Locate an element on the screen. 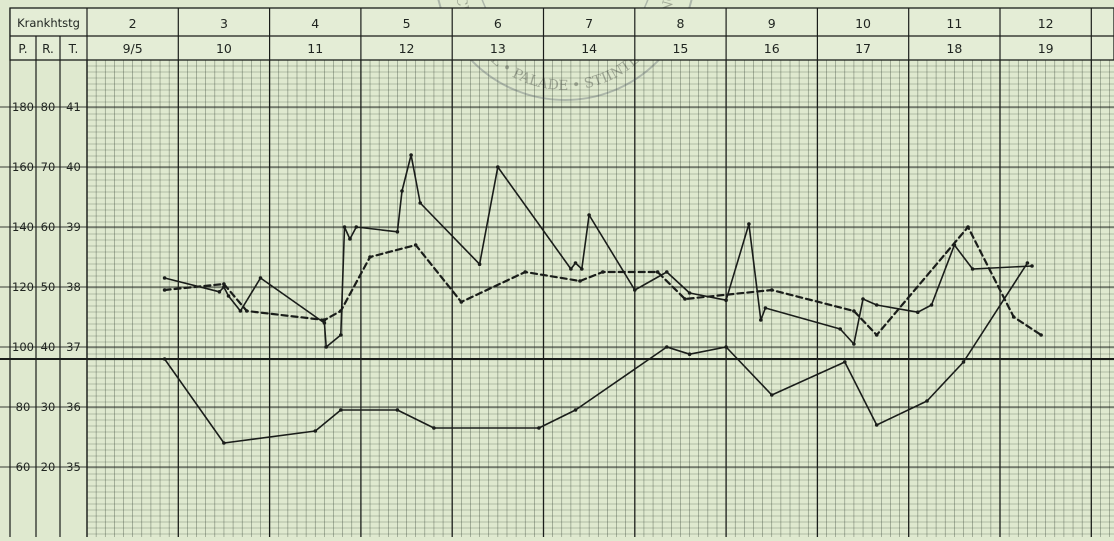 The height and width of the screenshot is (541, 1114). day-label: 6 is located at coordinates (498, 23).